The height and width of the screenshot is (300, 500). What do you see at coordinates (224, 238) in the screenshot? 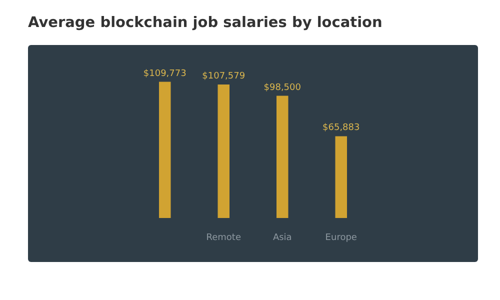
I see `x-tick-label: Remote` at bounding box center [224, 238].